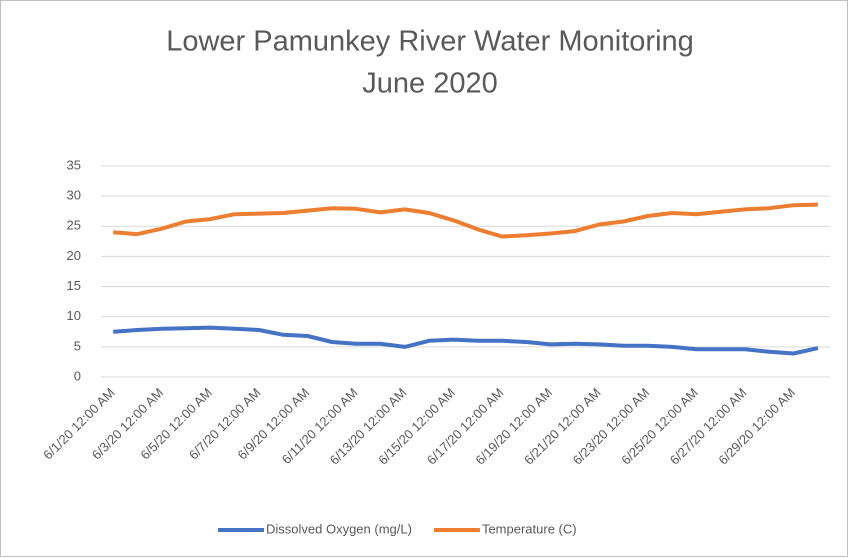  I want to click on y-tick-label: 5, so click(77, 345).